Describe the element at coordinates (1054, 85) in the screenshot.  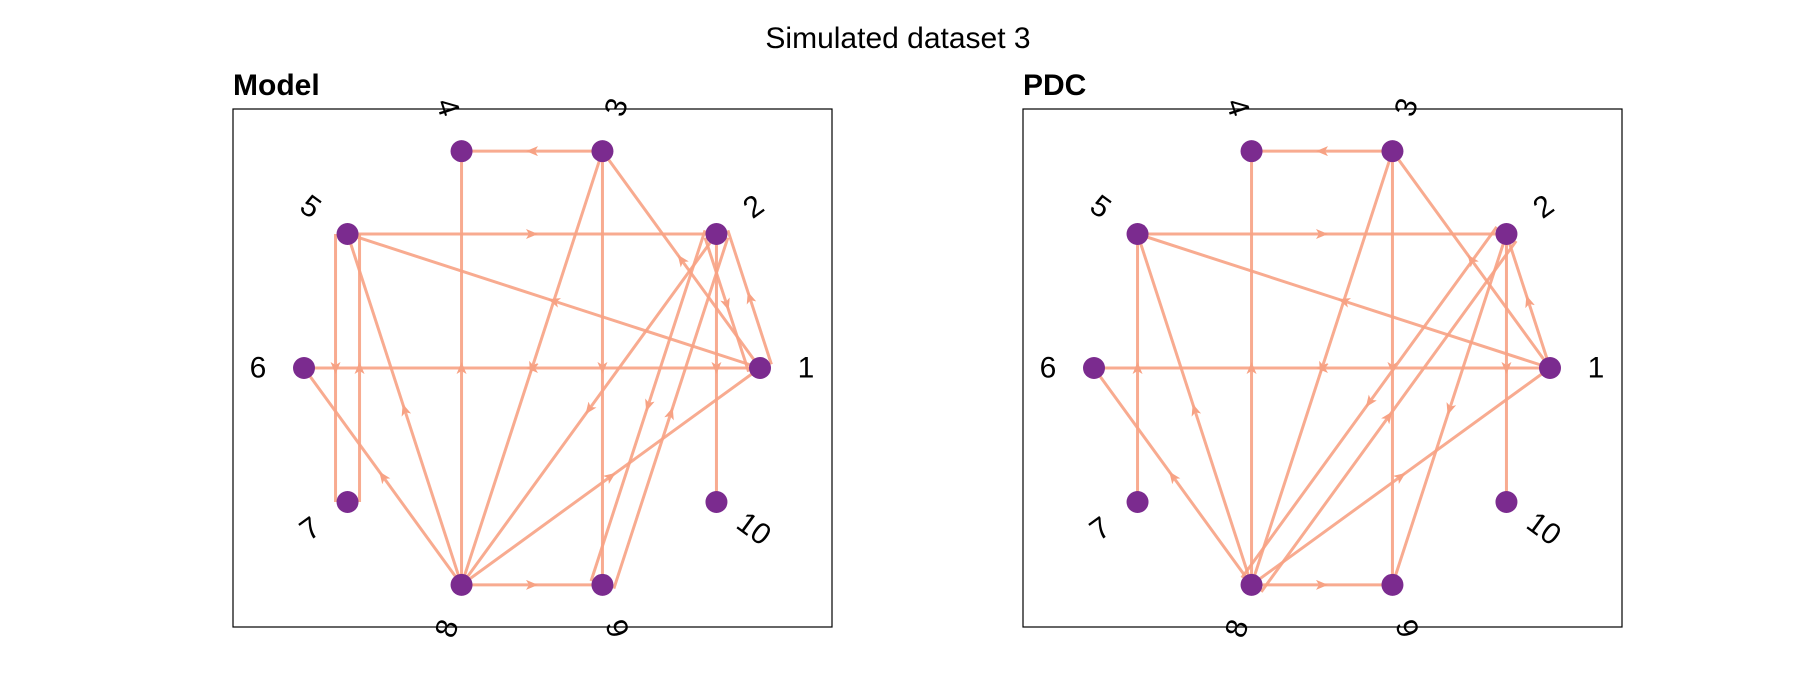
I see `panel-title: PDC` at that location.